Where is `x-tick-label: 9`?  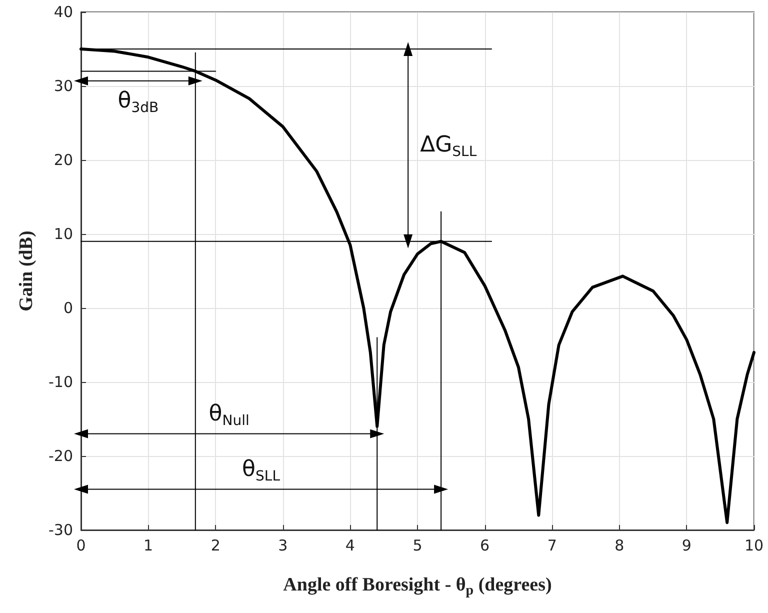 x-tick-label: 9 is located at coordinates (687, 545).